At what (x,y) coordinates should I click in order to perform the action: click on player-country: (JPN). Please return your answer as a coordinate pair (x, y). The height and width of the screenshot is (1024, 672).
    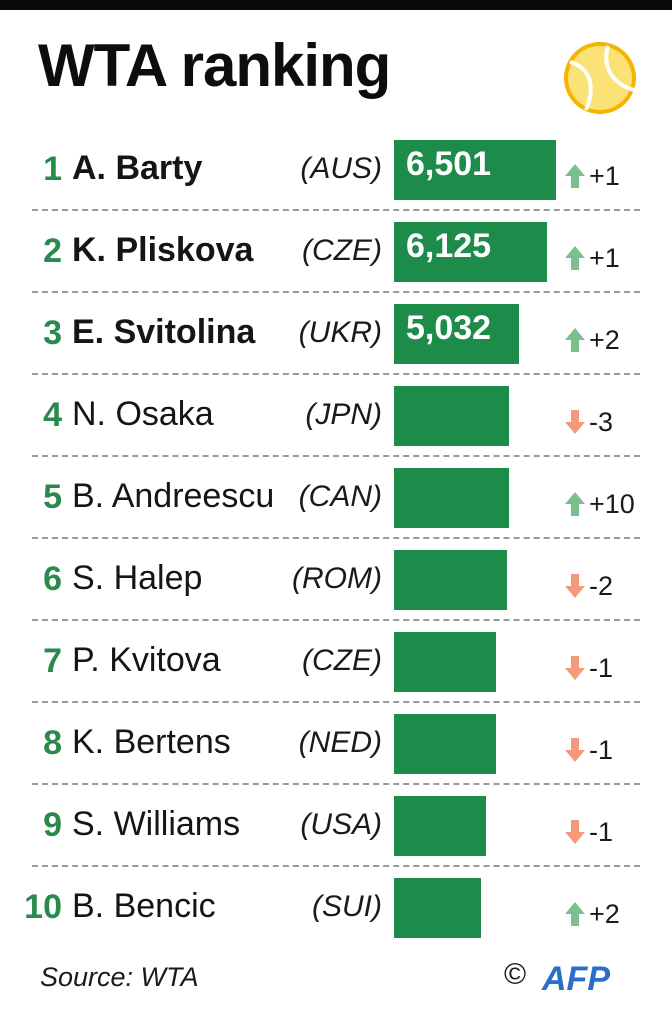
    Looking at the image, I should click on (343, 414).